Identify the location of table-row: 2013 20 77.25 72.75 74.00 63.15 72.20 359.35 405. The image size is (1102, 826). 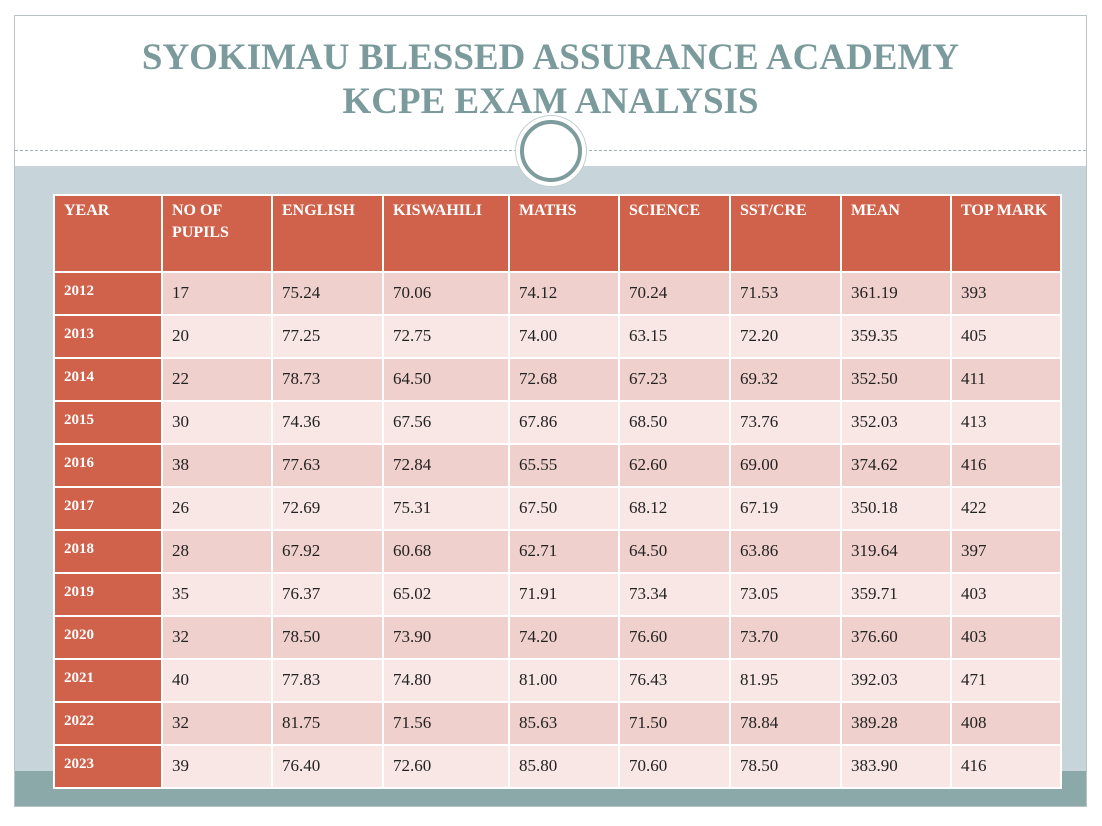
(557, 336).